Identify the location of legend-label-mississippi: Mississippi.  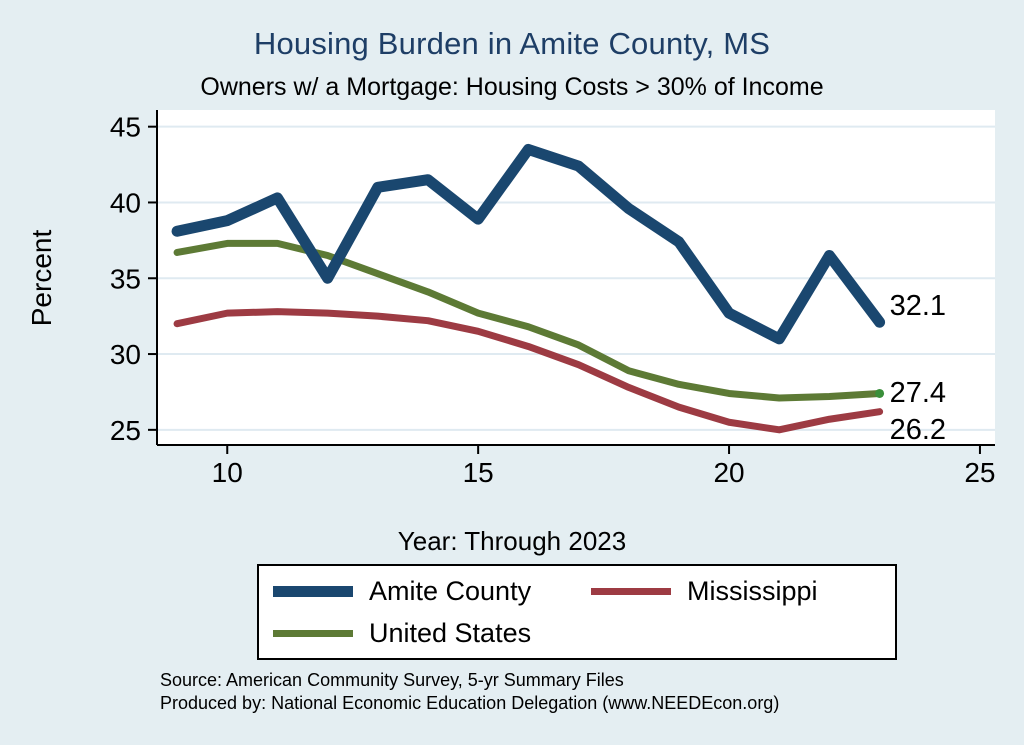
(752, 590).